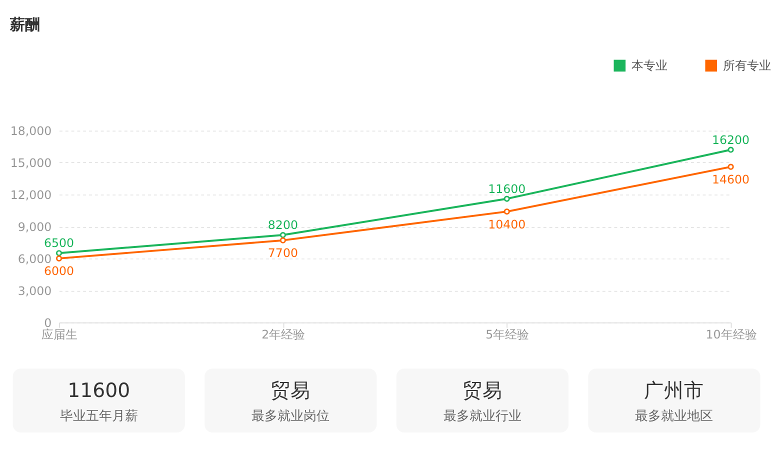  Describe the element at coordinates (24, 25) in the screenshot. I see `chart-title: 薪酬` at that location.